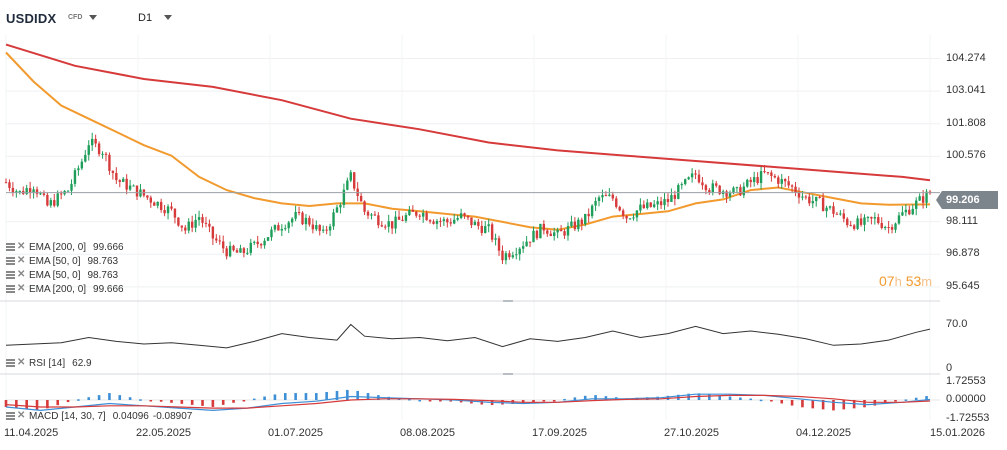 This screenshot has height=450, width=1007. What do you see at coordinates (560, 433) in the screenshot?
I see `time-tick-label: 17.09.2025` at bounding box center [560, 433].